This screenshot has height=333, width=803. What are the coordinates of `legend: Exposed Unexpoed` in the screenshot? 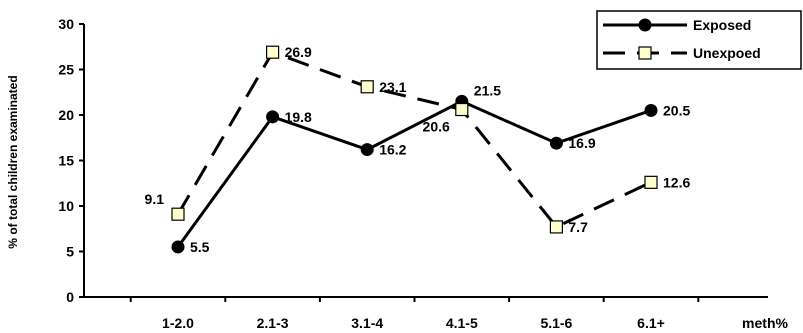 It's located at (699, 40).